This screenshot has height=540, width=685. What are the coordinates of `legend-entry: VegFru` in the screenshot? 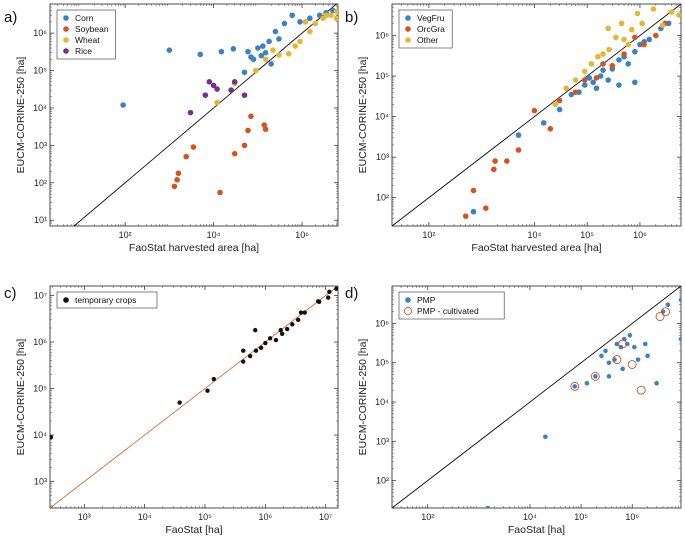 It's located at (431, 18).